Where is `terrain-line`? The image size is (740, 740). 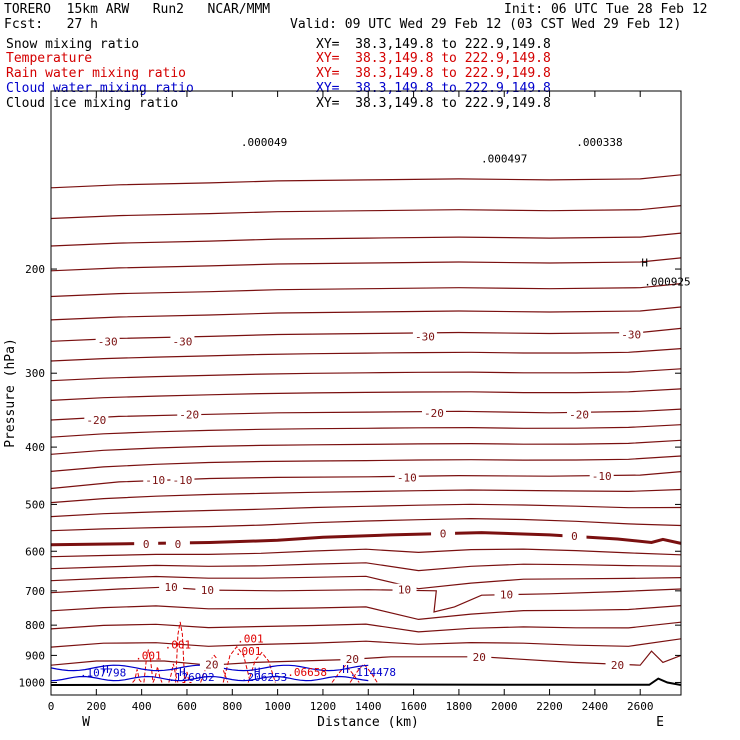 terrain-line is located at coordinates (366, 681).